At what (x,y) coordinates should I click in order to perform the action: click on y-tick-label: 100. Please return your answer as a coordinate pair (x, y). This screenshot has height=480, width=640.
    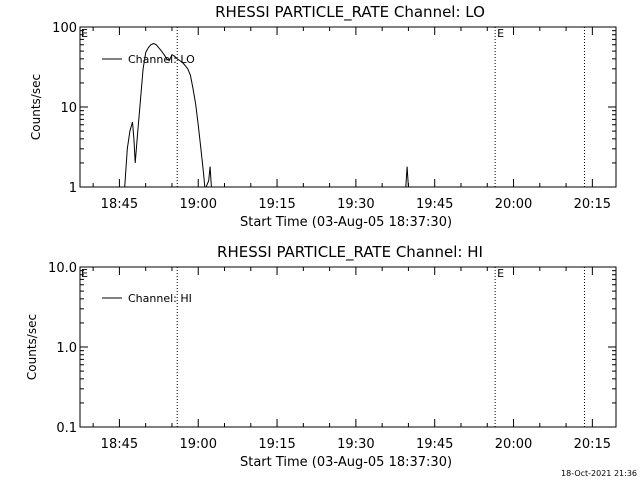
    Looking at the image, I should click on (64, 28).